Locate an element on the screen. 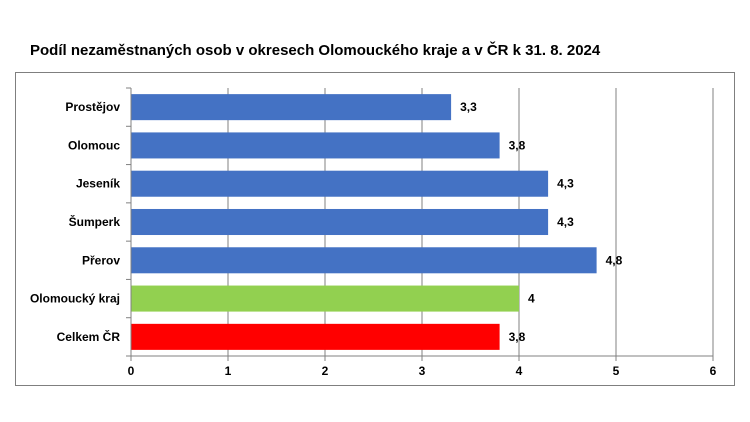 This screenshot has width=750, height=422. data-label: 4,8 is located at coordinates (614, 260).